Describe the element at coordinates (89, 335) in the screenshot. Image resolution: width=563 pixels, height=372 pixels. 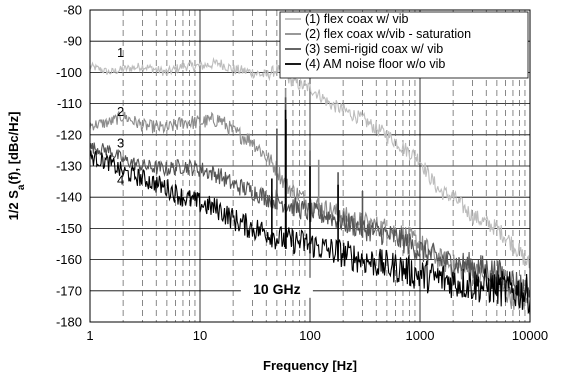
I see `x-tick-label: 1` at that location.